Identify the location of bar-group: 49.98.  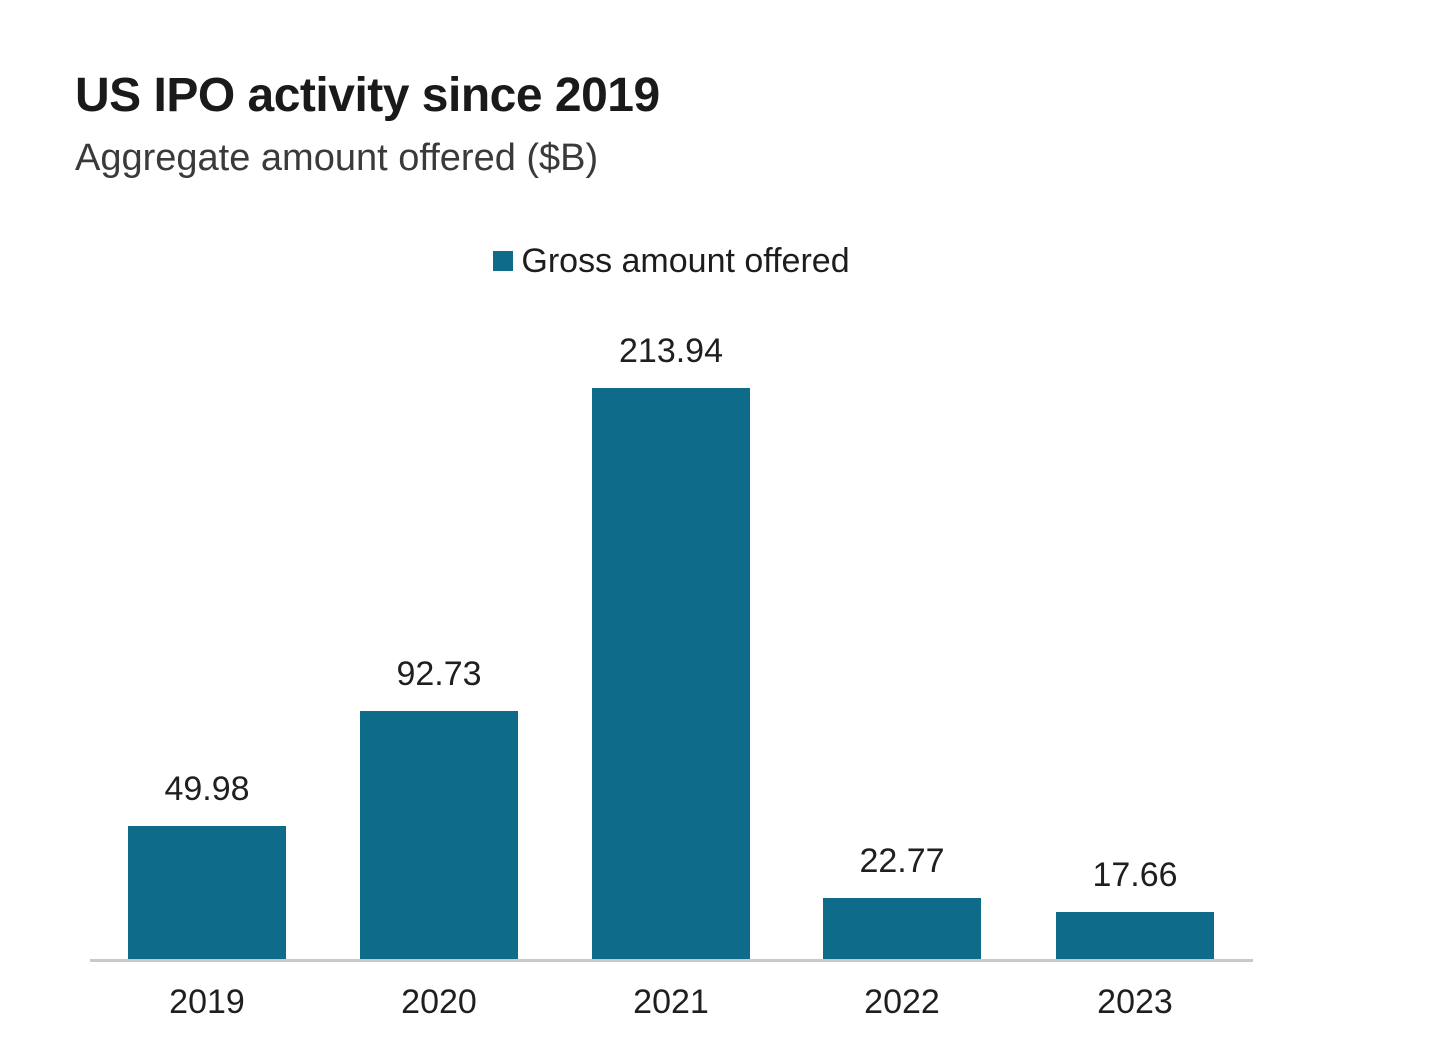
(207, 644).